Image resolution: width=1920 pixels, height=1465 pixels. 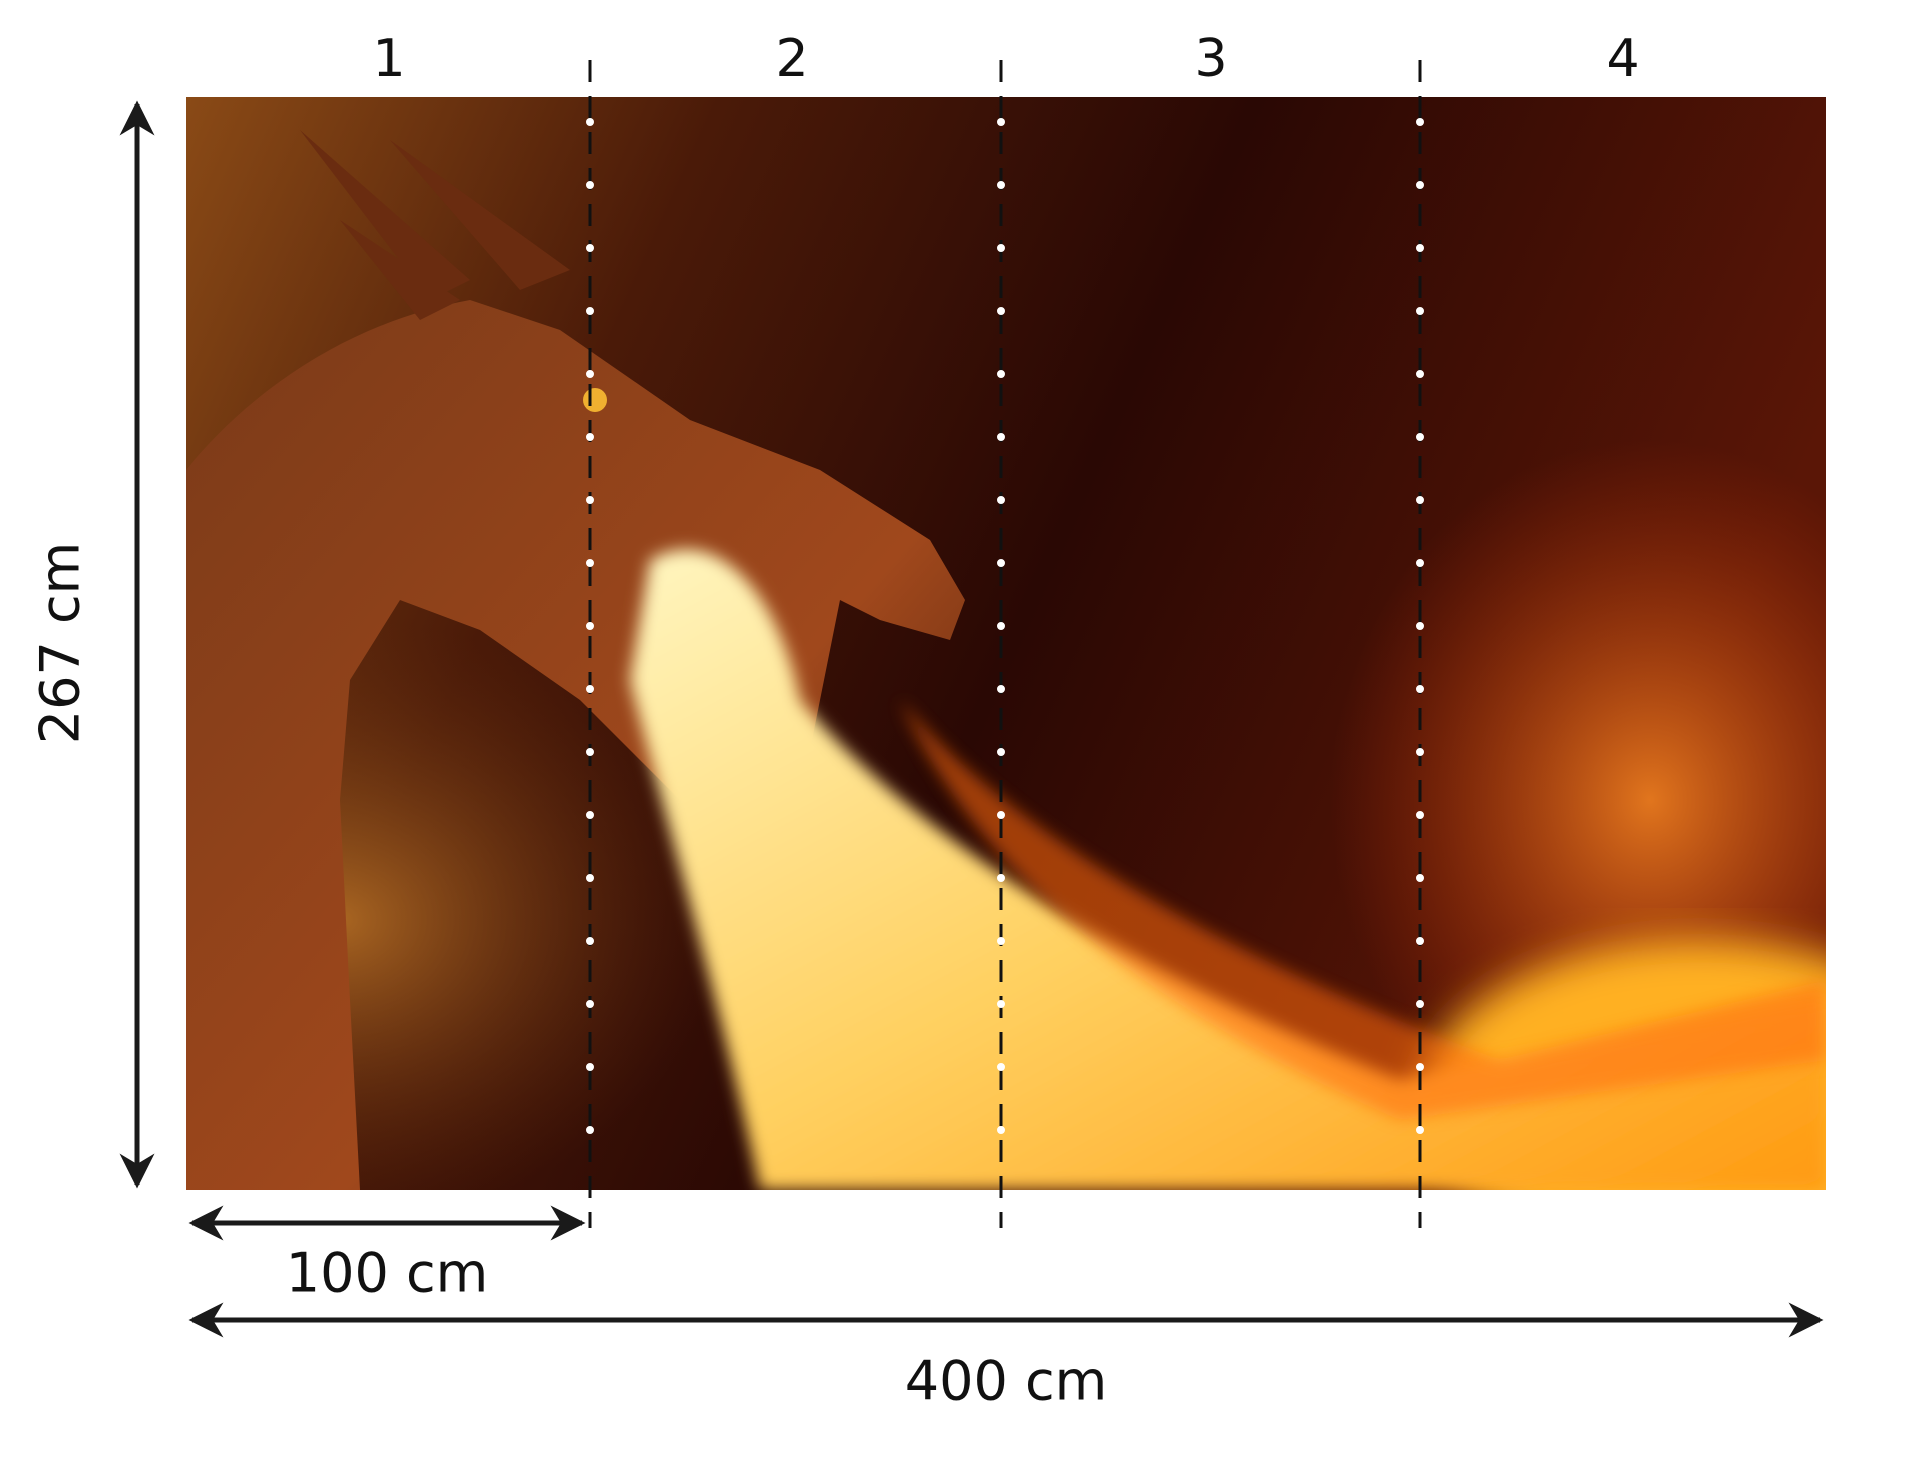 I want to click on total-width-label: 400 cm, so click(x=1006, y=1381).